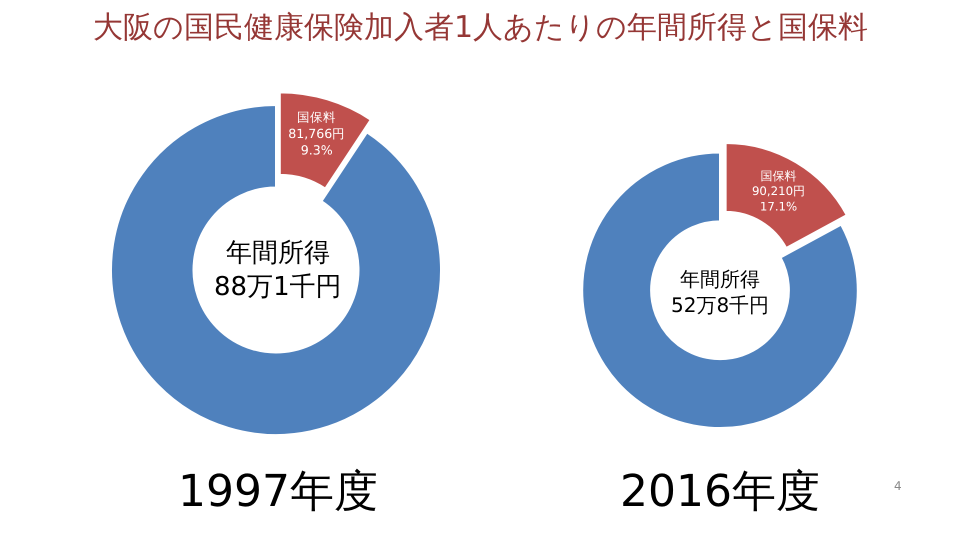  I want to click on text: 年間所得 88万1千円, so click(278, 270).